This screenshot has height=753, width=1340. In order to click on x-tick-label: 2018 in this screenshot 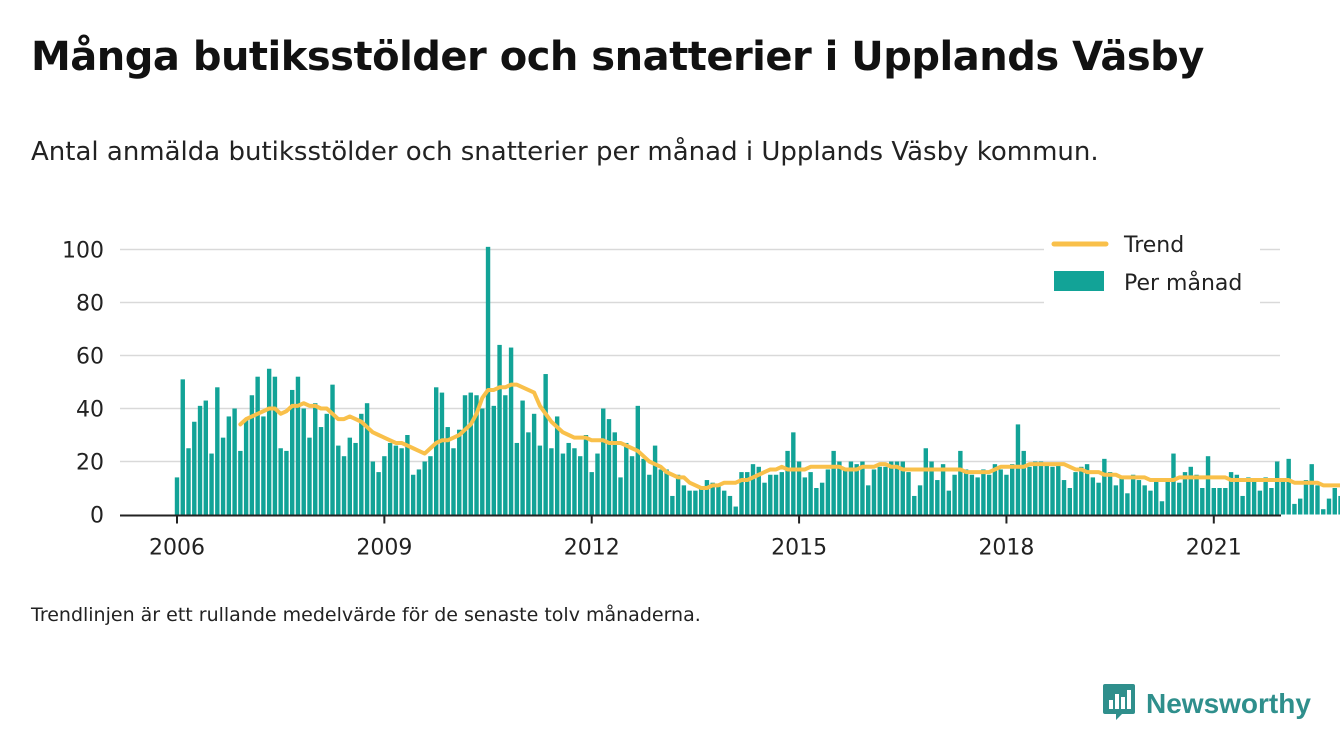, I will do `click(1006, 548)`.